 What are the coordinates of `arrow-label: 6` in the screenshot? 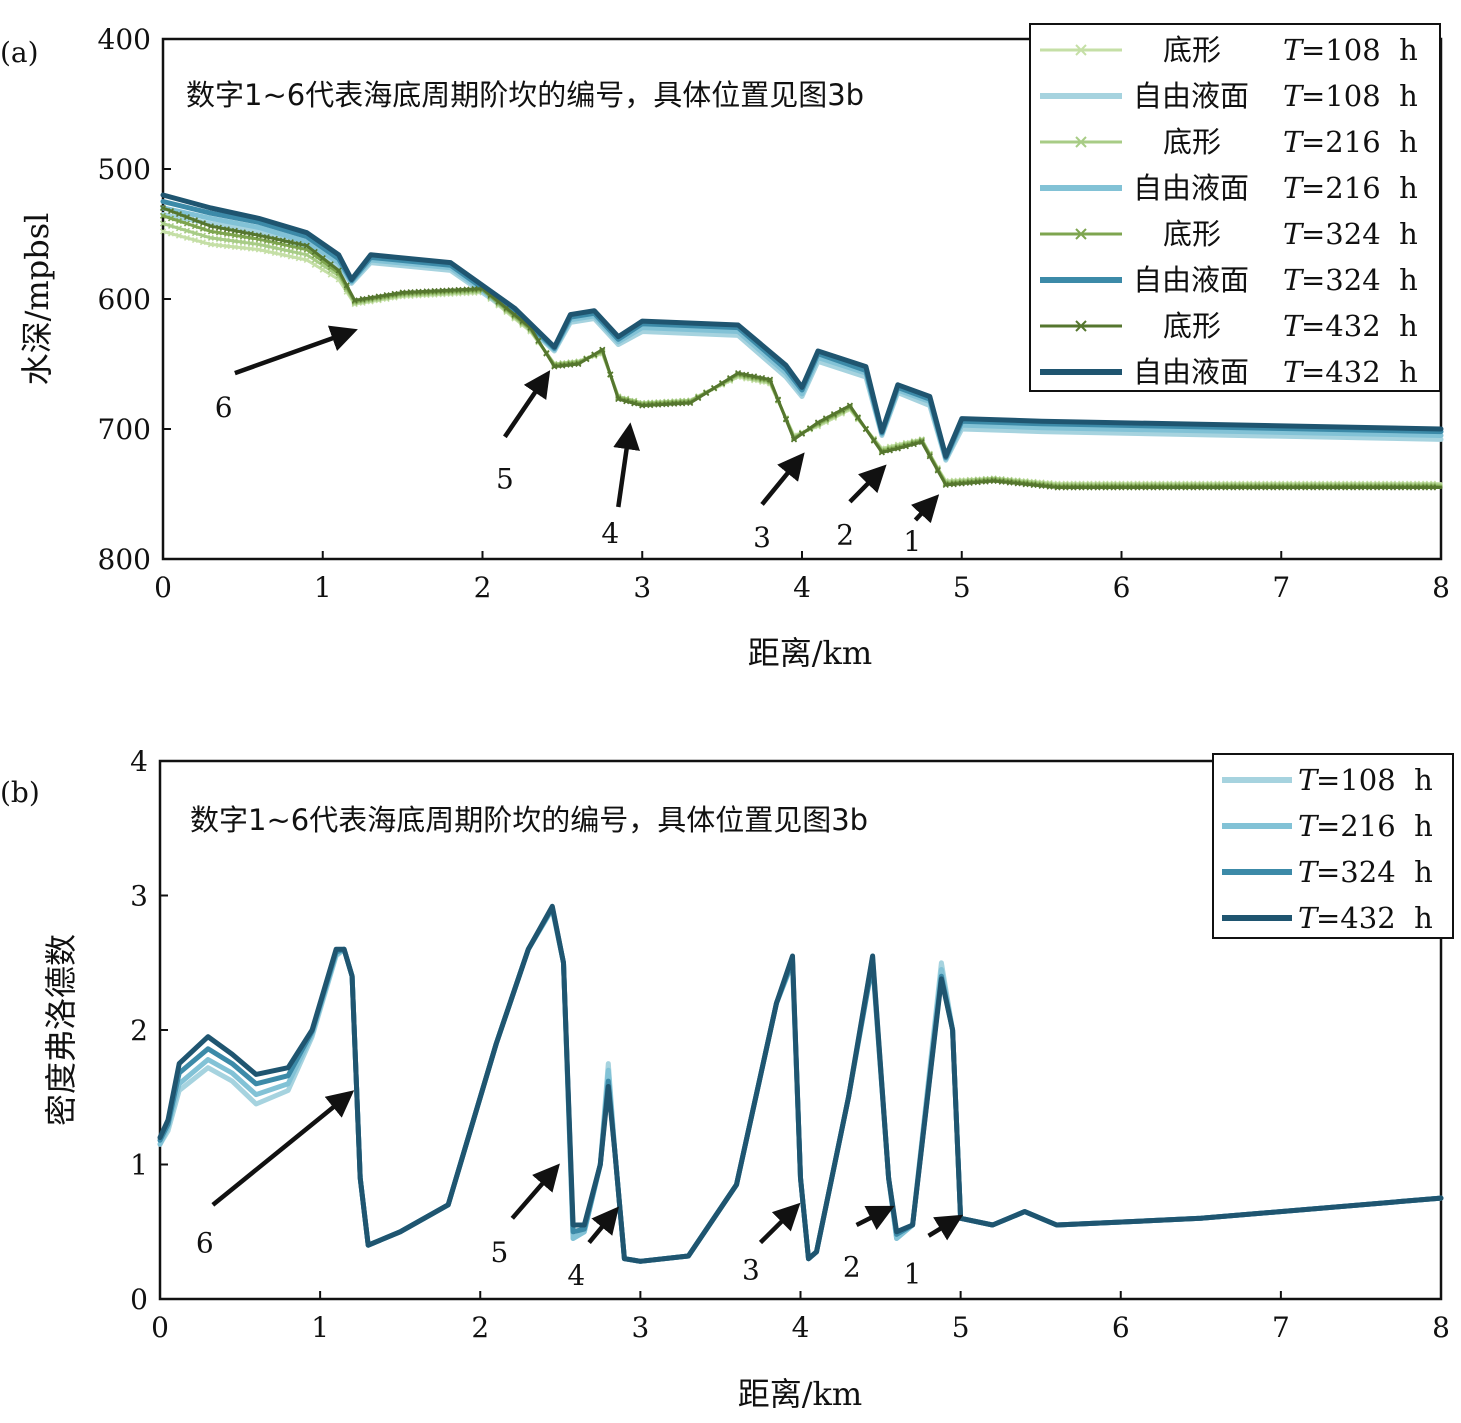 It's located at (205, 1243).